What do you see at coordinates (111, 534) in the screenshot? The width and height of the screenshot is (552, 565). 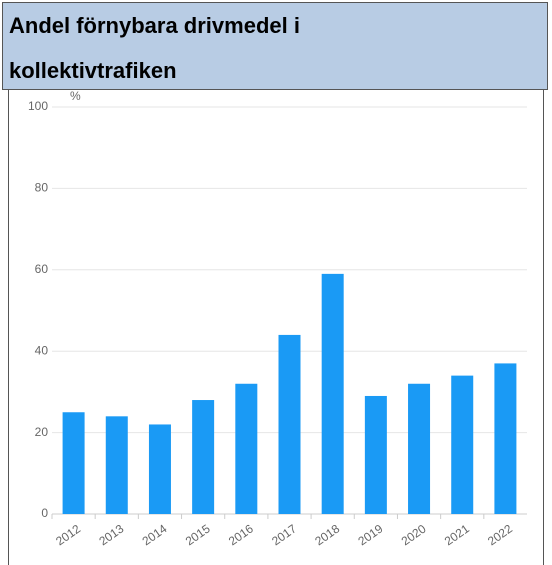 I see `x-tick-label: 2013` at bounding box center [111, 534].